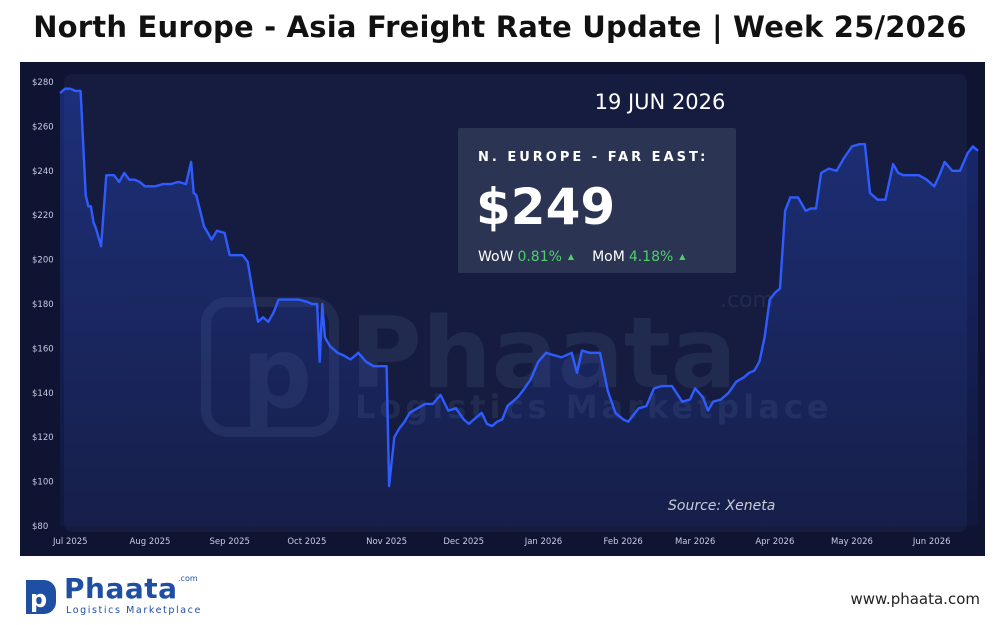 This screenshot has height=625, width=1000. I want to click on x-tick-label: May 2026, so click(852, 542).